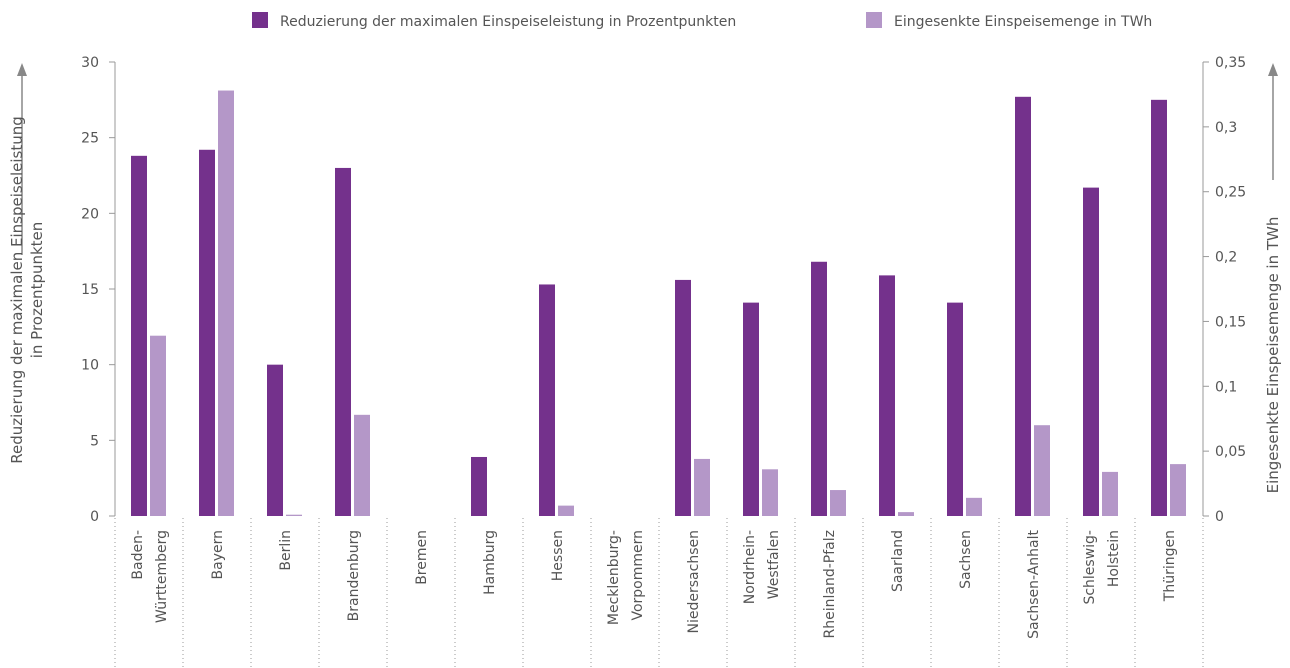 The image size is (1290, 668). Describe the element at coordinates (1090, 567) in the screenshot. I see `x-tick-label: Schleswig-` at that location.